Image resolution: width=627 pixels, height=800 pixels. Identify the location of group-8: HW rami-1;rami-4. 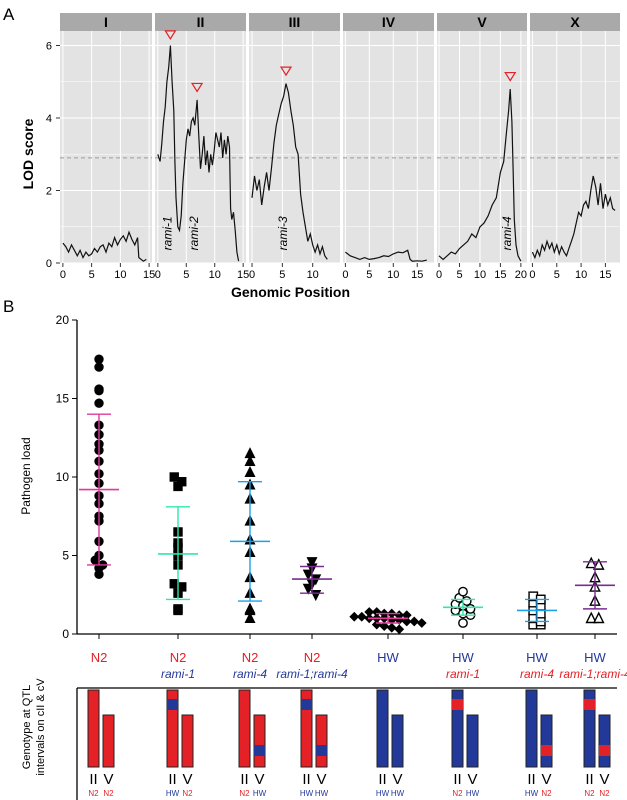
(593, 618).